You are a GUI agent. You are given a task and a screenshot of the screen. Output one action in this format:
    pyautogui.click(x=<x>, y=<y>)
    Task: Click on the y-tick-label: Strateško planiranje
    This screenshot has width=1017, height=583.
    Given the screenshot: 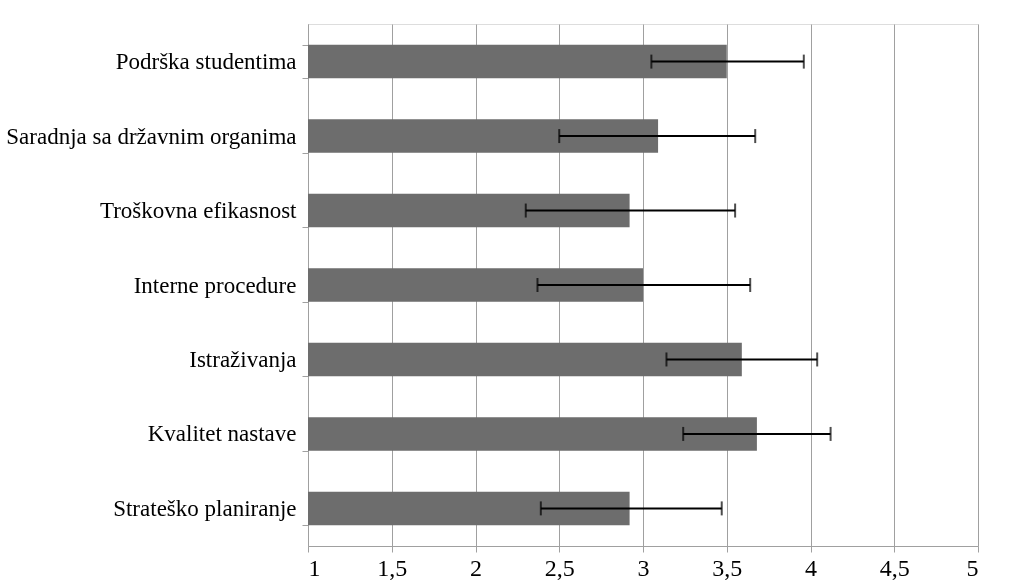 What is the action you would take?
    pyautogui.click(x=205, y=508)
    